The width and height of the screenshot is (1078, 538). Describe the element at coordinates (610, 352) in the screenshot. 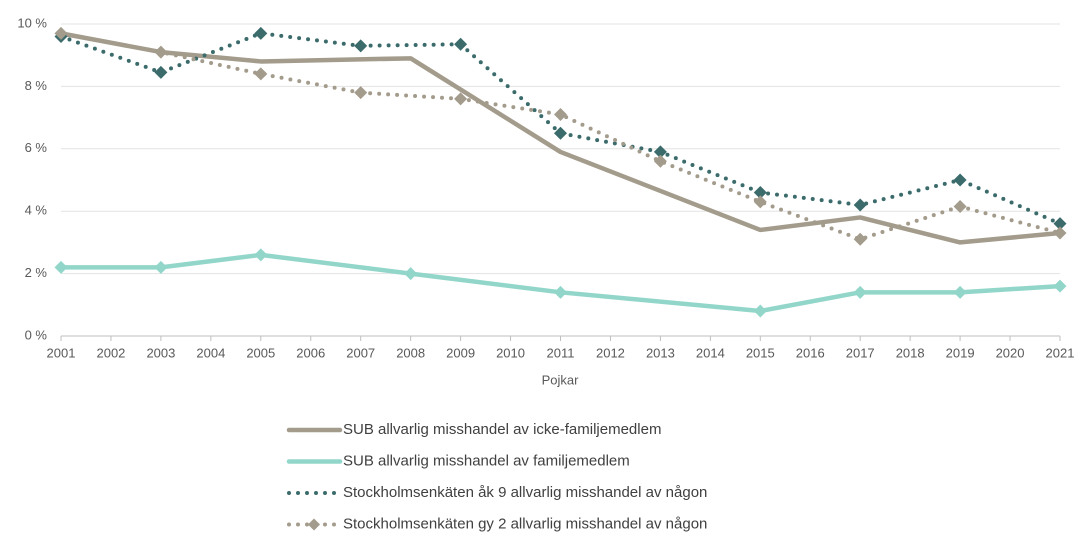

I see `x-tick-label: 2012` at that location.